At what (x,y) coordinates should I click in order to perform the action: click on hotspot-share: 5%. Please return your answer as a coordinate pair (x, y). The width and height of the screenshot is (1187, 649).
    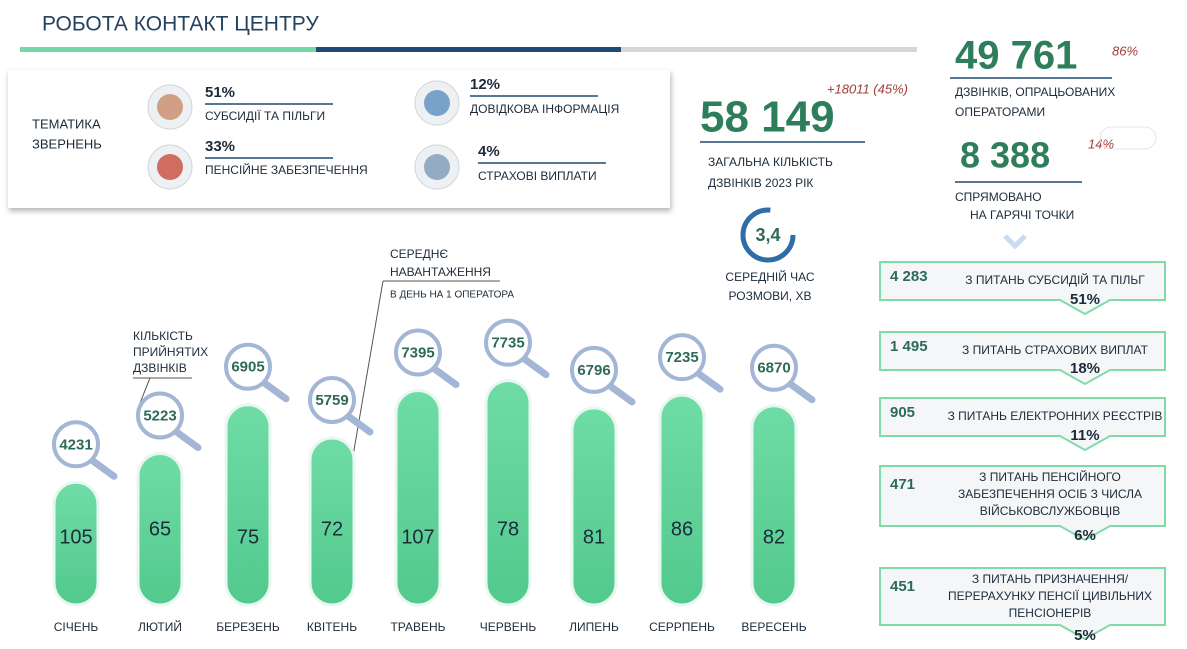
    Looking at the image, I should click on (1085, 635).